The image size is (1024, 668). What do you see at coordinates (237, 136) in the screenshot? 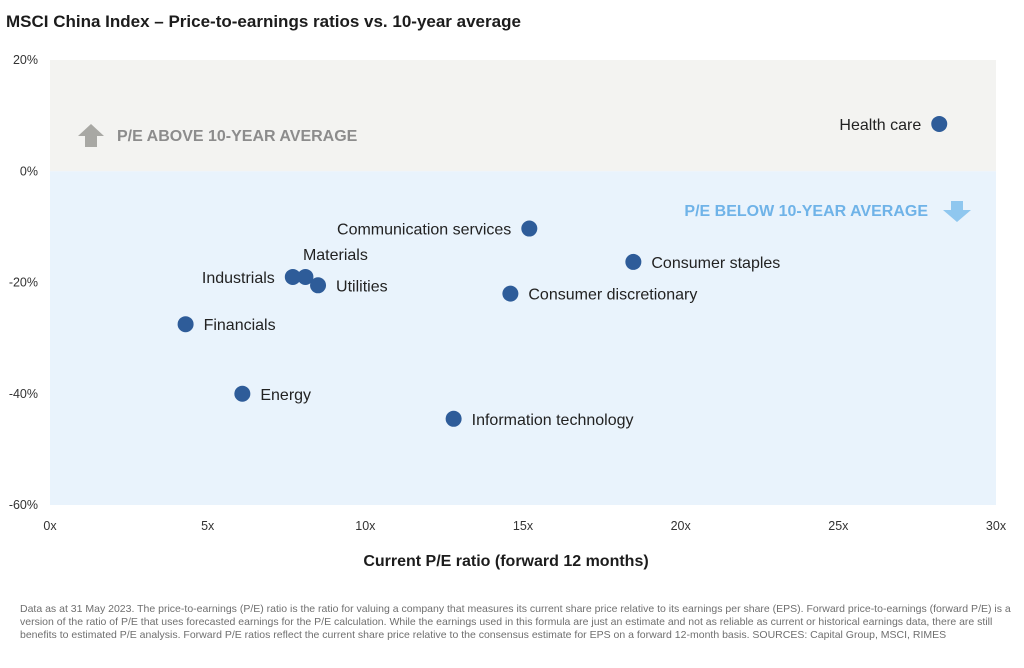
I see `above-average-annotation: P/E ABOVE 10-YEAR AVERAGE` at bounding box center [237, 136].